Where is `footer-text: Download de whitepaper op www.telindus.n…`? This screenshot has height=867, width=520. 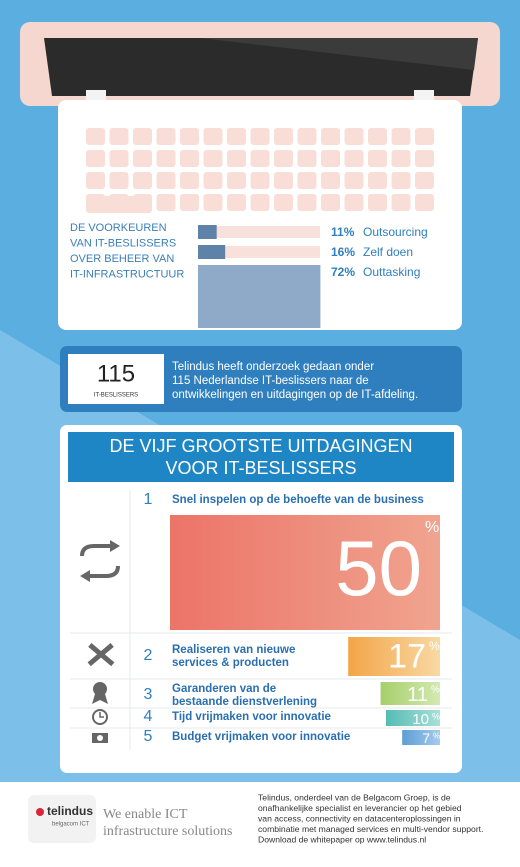 footer-text: Download de whitepaper op www.telindus.n… is located at coordinates (342, 839).